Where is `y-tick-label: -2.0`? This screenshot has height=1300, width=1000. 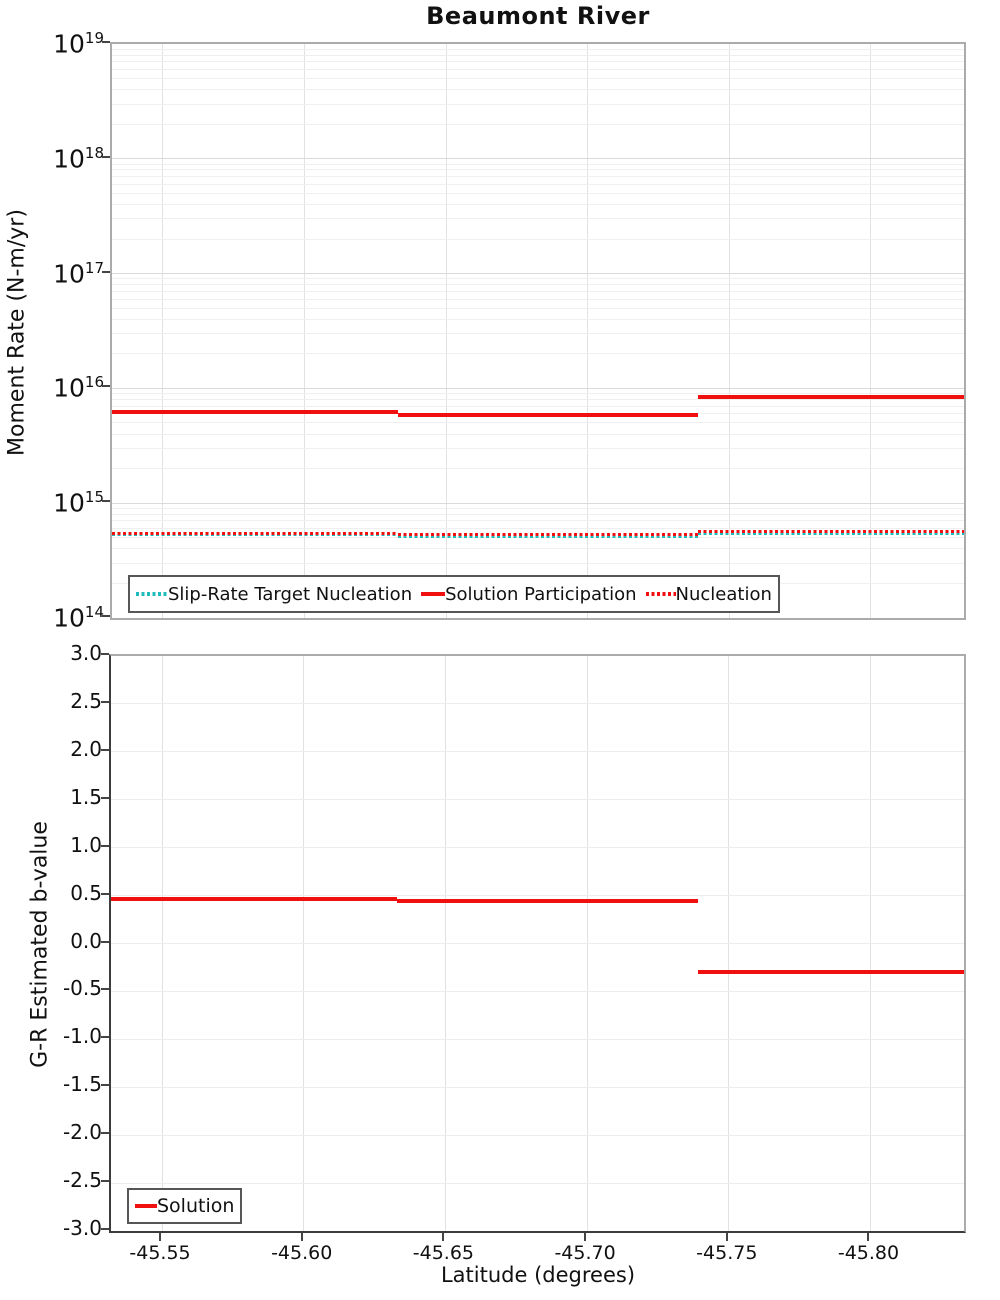 y-tick-label: -2.0 is located at coordinates (82, 1132).